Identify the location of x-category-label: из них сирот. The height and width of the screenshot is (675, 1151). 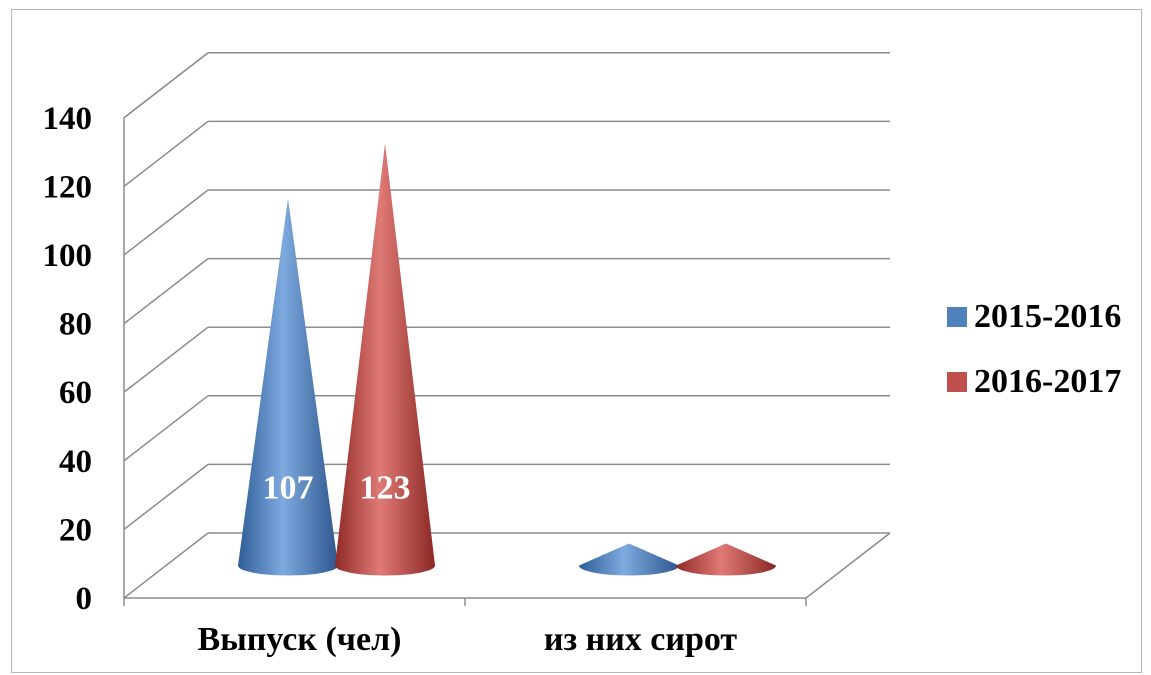
(641, 639).